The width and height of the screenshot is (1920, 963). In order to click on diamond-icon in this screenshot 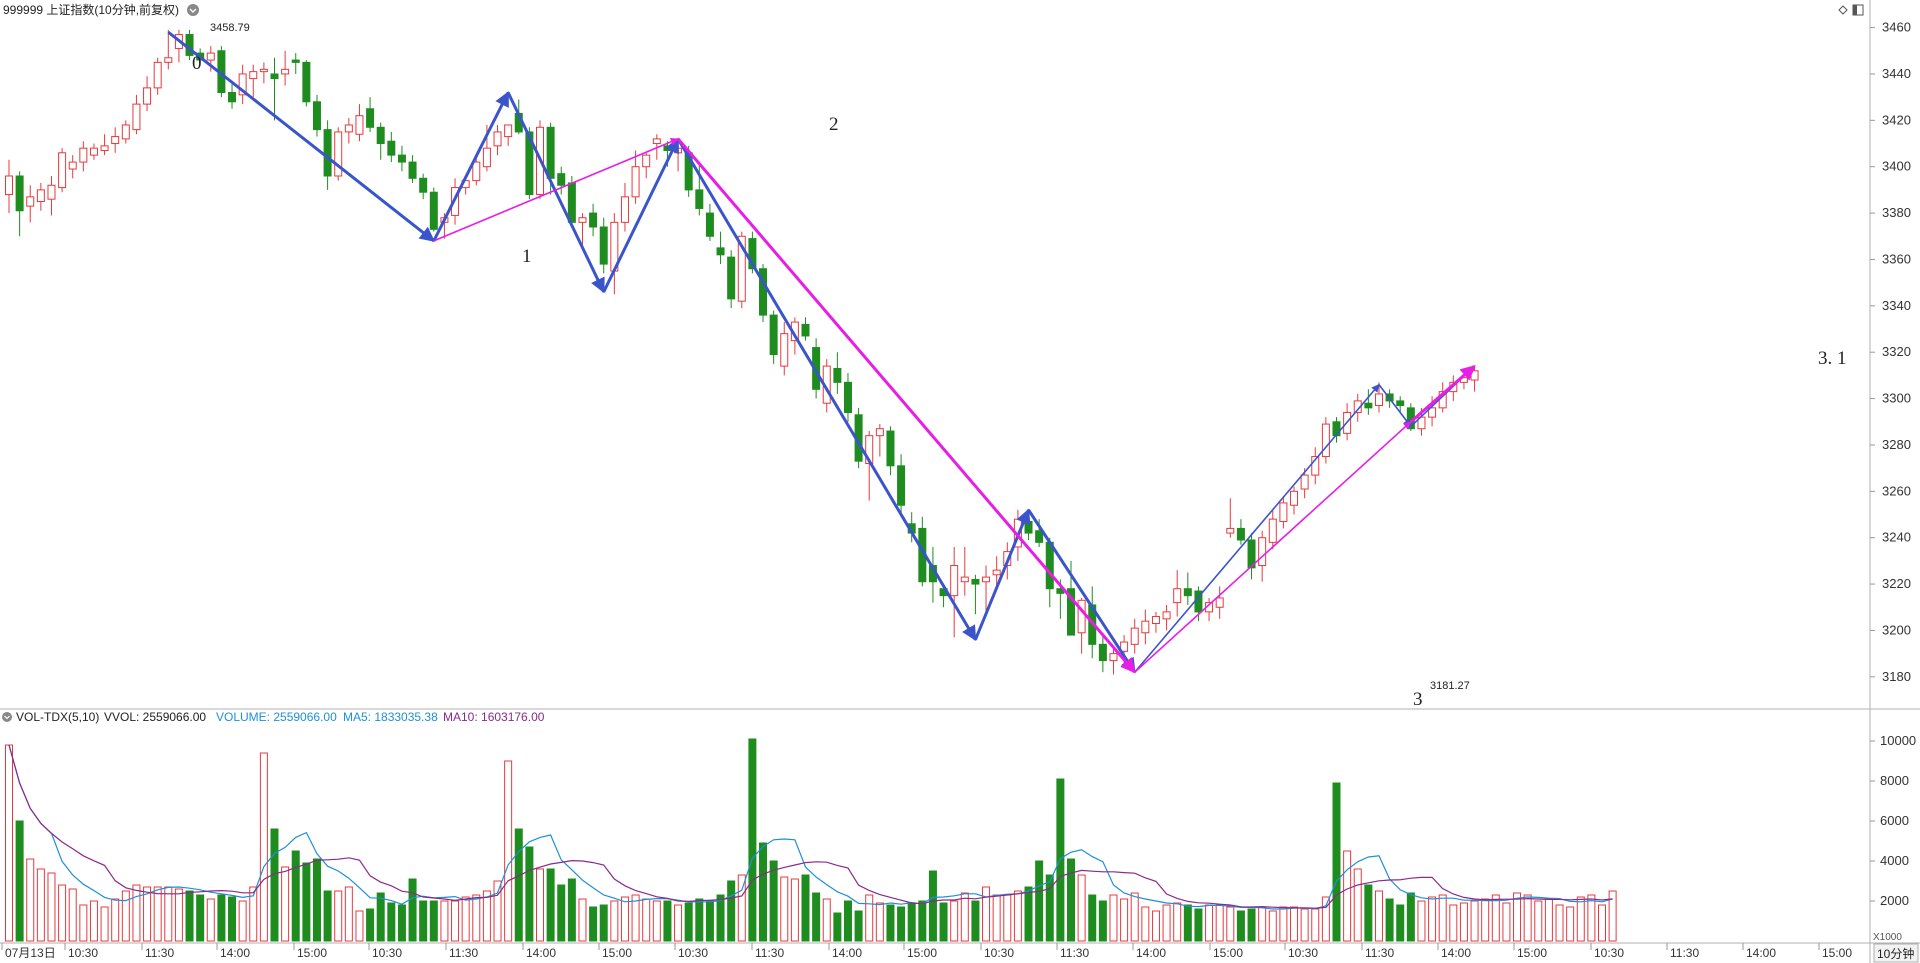, I will do `click(1843, 10)`.